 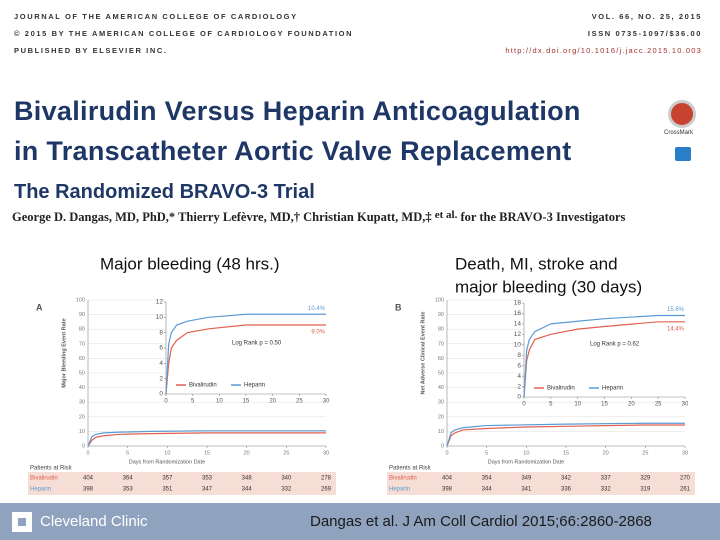 I want to click on annotation: Log Rank p = 0.50, so click(x=257, y=344).